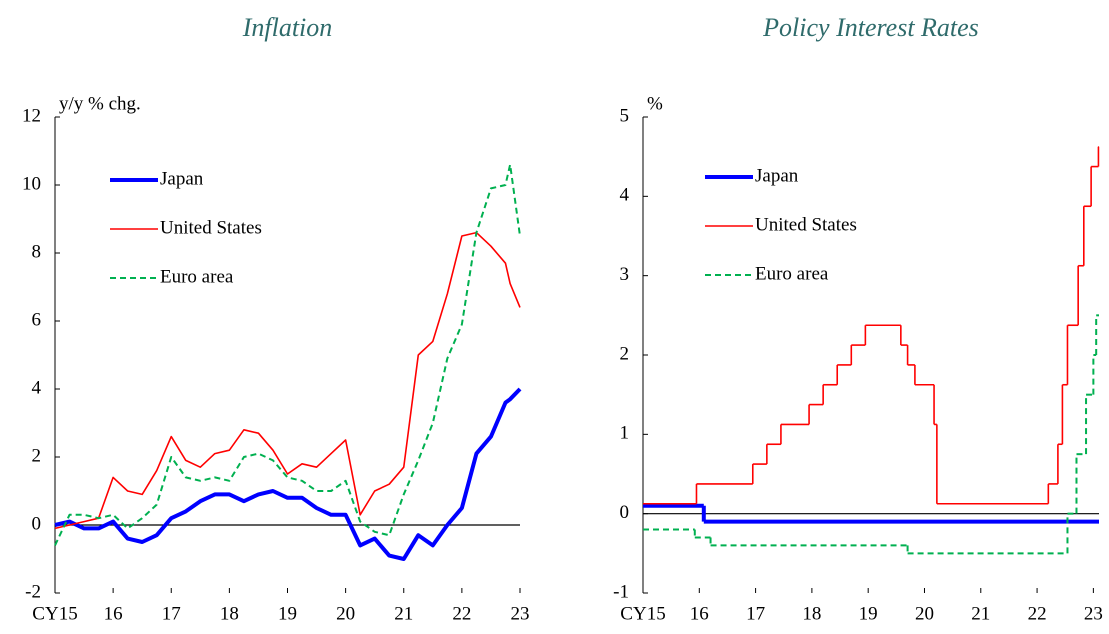 This screenshot has width=1109, height=634. Describe the element at coordinates (37, 251) in the screenshot. I see `y-tick-label: 8` at that location.